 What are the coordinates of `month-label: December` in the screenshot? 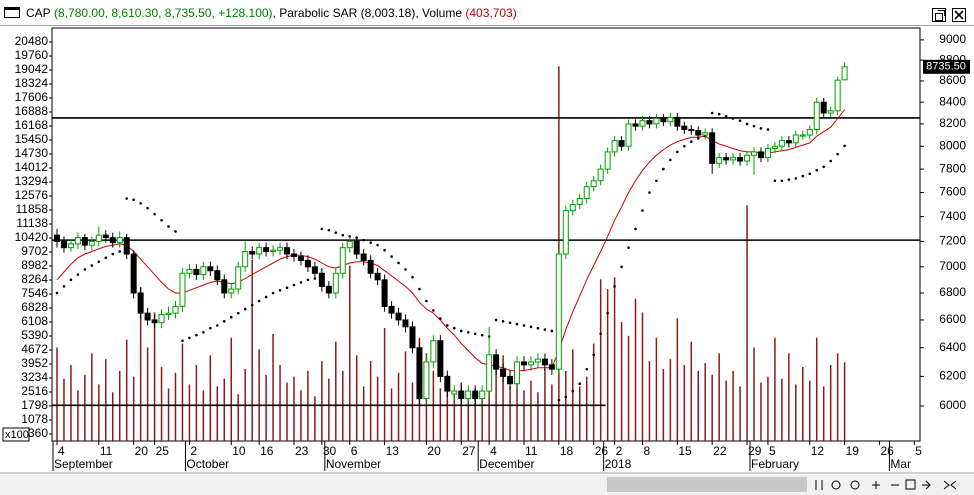 It's located at (506, 464).